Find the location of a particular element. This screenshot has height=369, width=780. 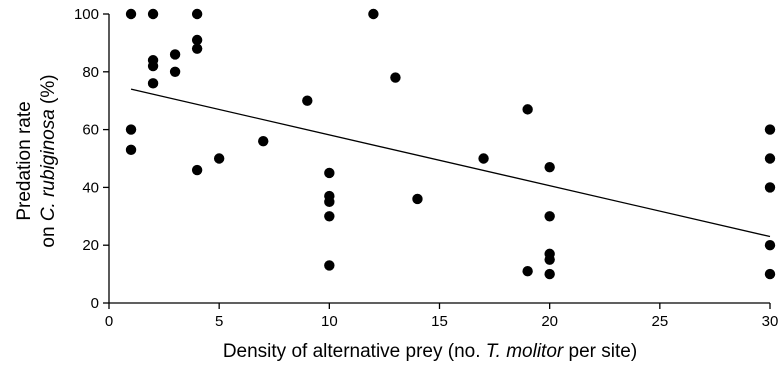

x-tick-label: 30 is located at coordinates (770, 321).